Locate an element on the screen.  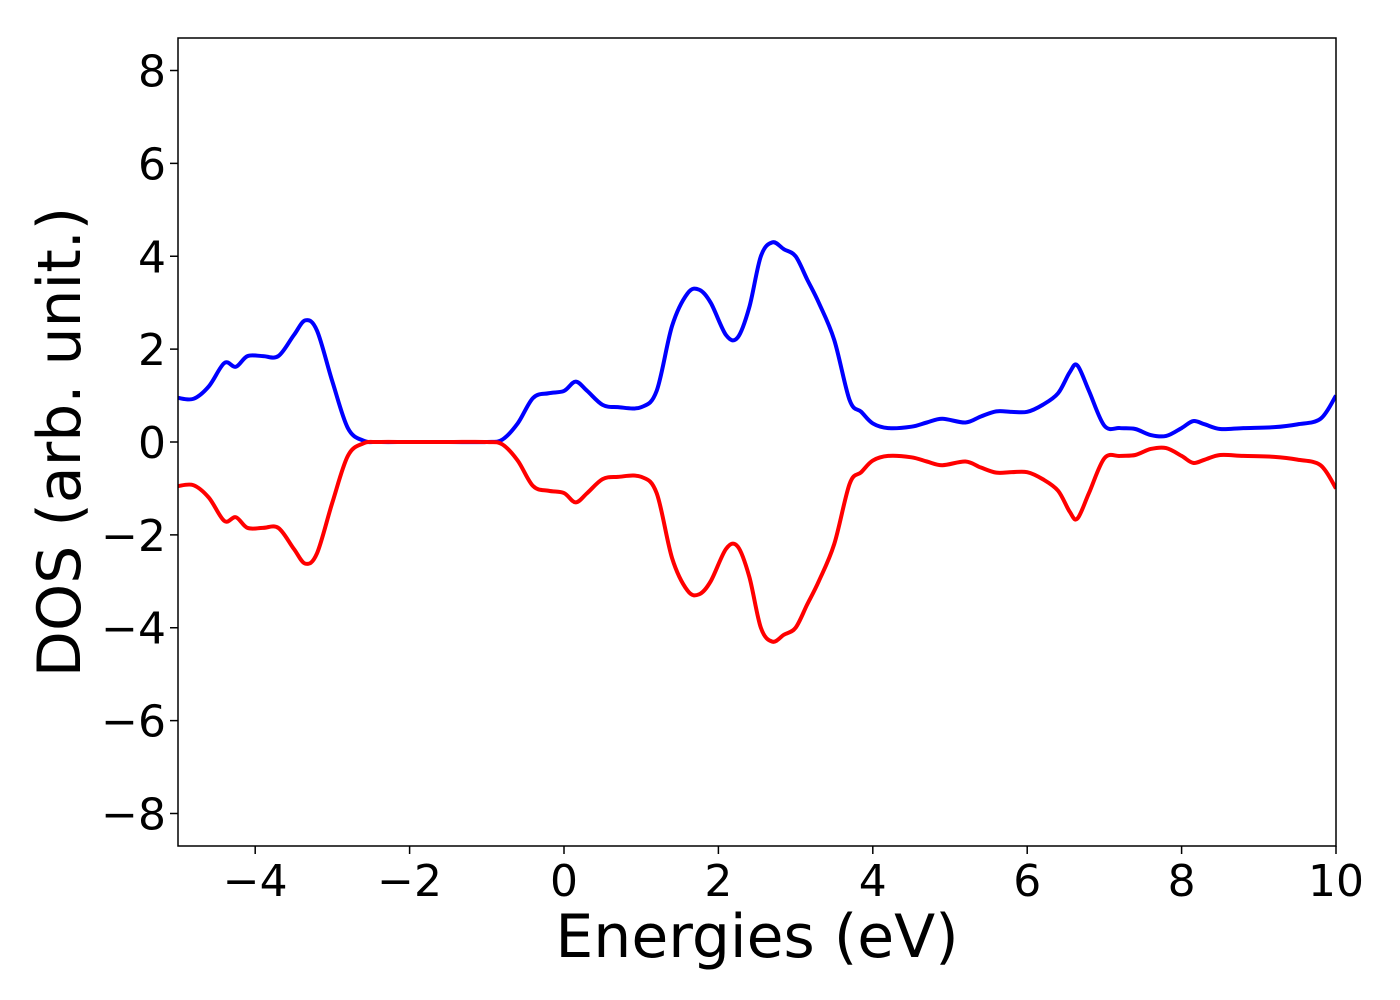
x-tick-label: 6 is located at coordinates (1027, 881).